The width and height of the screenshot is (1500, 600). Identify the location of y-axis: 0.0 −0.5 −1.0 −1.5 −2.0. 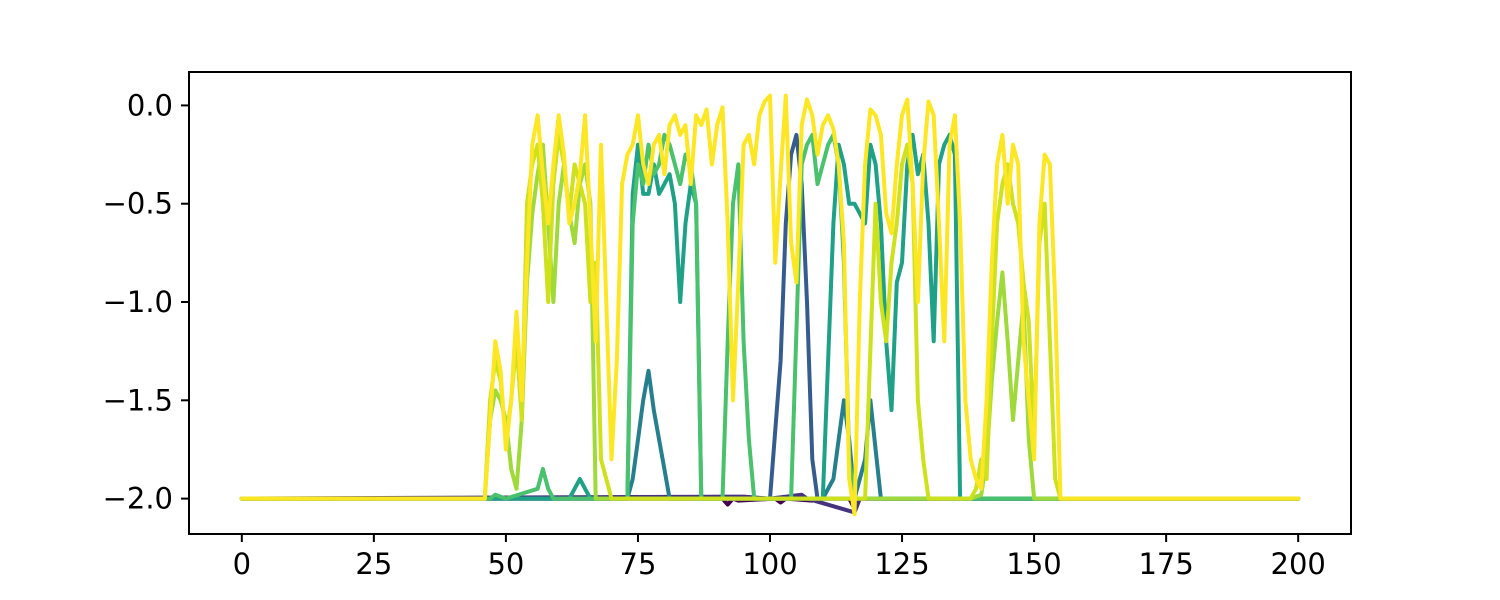
(146, 302).